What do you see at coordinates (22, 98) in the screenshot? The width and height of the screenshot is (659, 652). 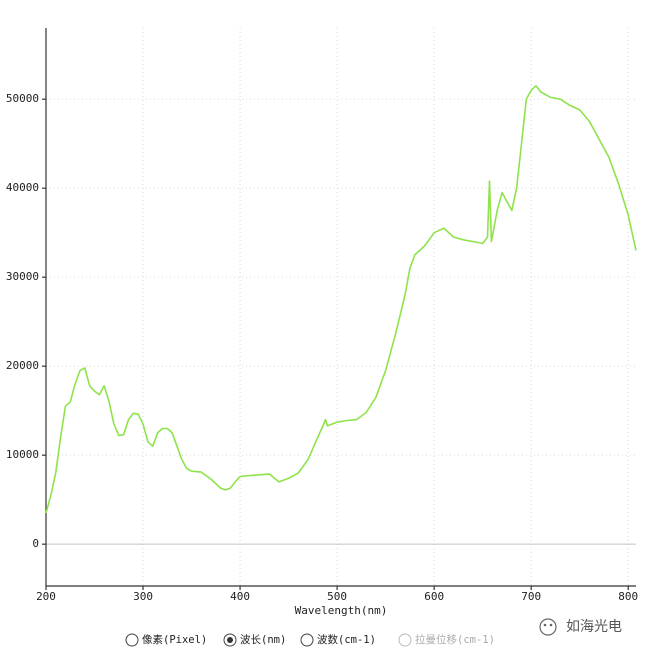 I see `y-tick-label: 50000` at bounding box center [22, 98].